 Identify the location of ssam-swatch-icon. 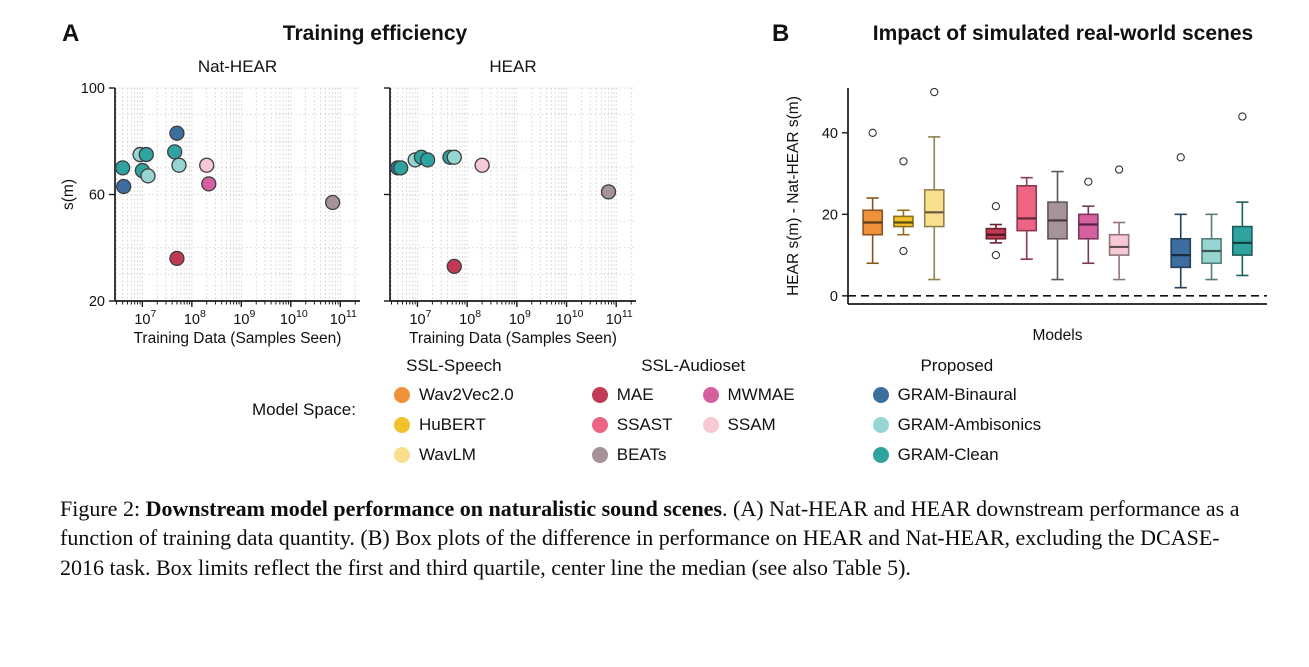
(710, 425).